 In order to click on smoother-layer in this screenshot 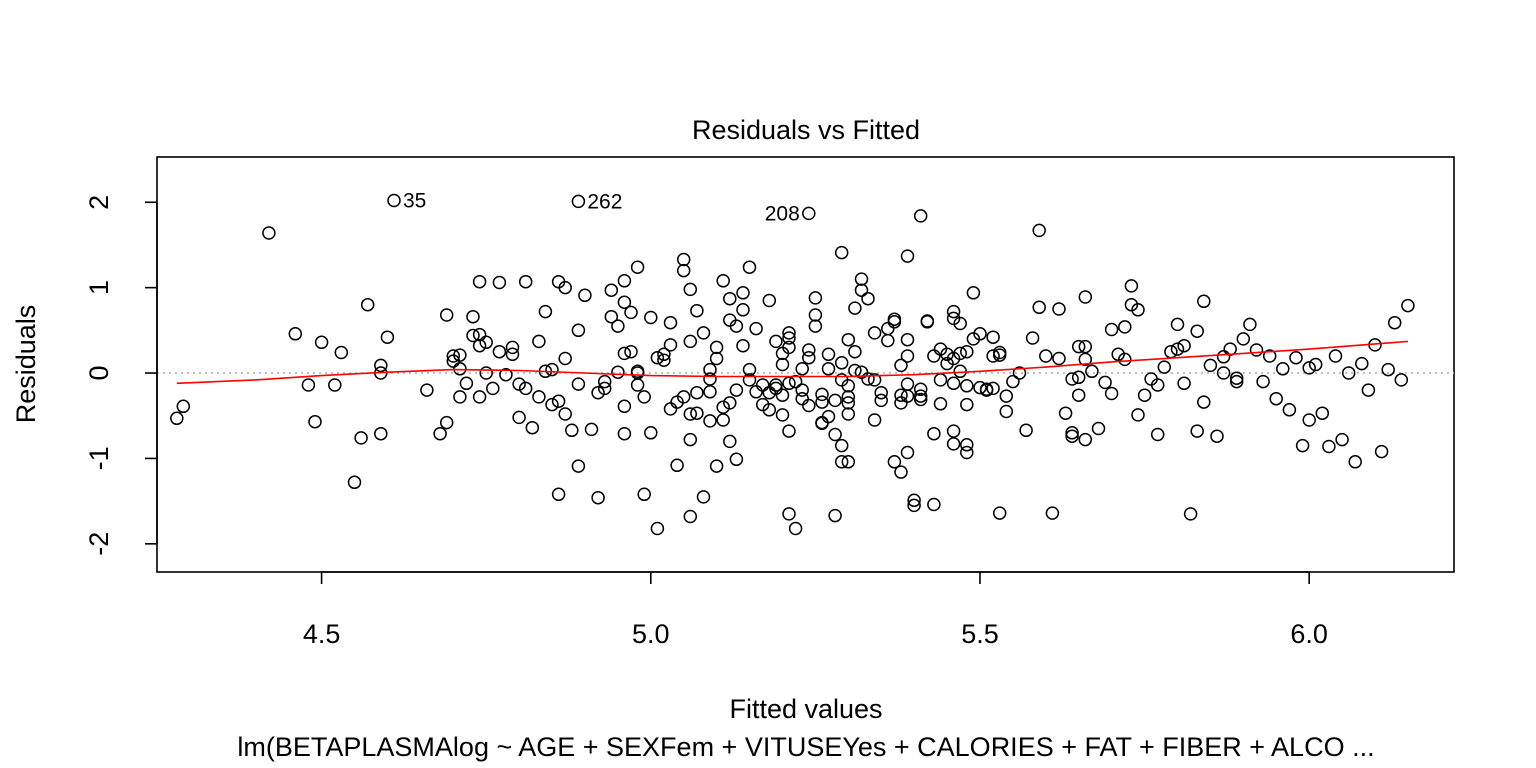, I will do `click(792, 362)`.